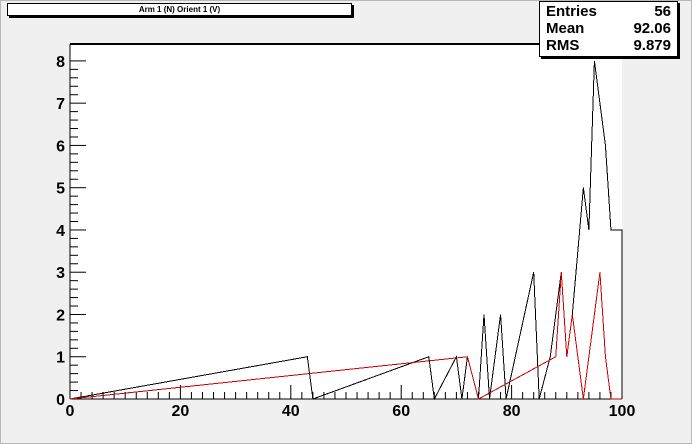 Image resolution: width=692 pixels, height=444 pixels. What do you see at coordinates (652, 28) in the screenshot?
I see `stats-value: 92.06` at bounding box center [652, 28].